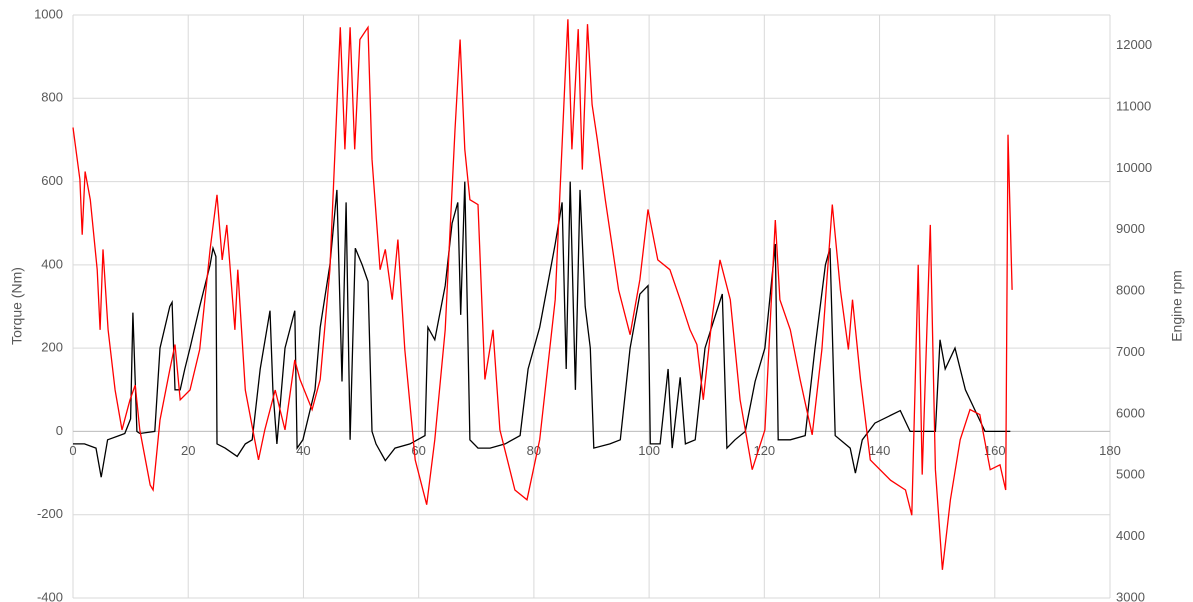  Describe the element at coordinates (303, 450) in the screenshot. I see `x-tick-label: 40` at that location.